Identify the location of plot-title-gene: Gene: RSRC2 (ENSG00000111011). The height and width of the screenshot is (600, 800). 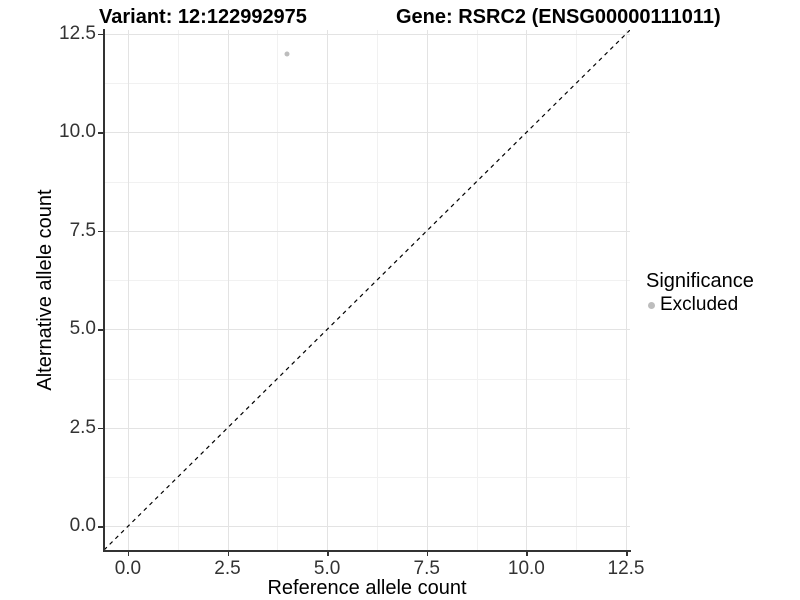
(558, 17).